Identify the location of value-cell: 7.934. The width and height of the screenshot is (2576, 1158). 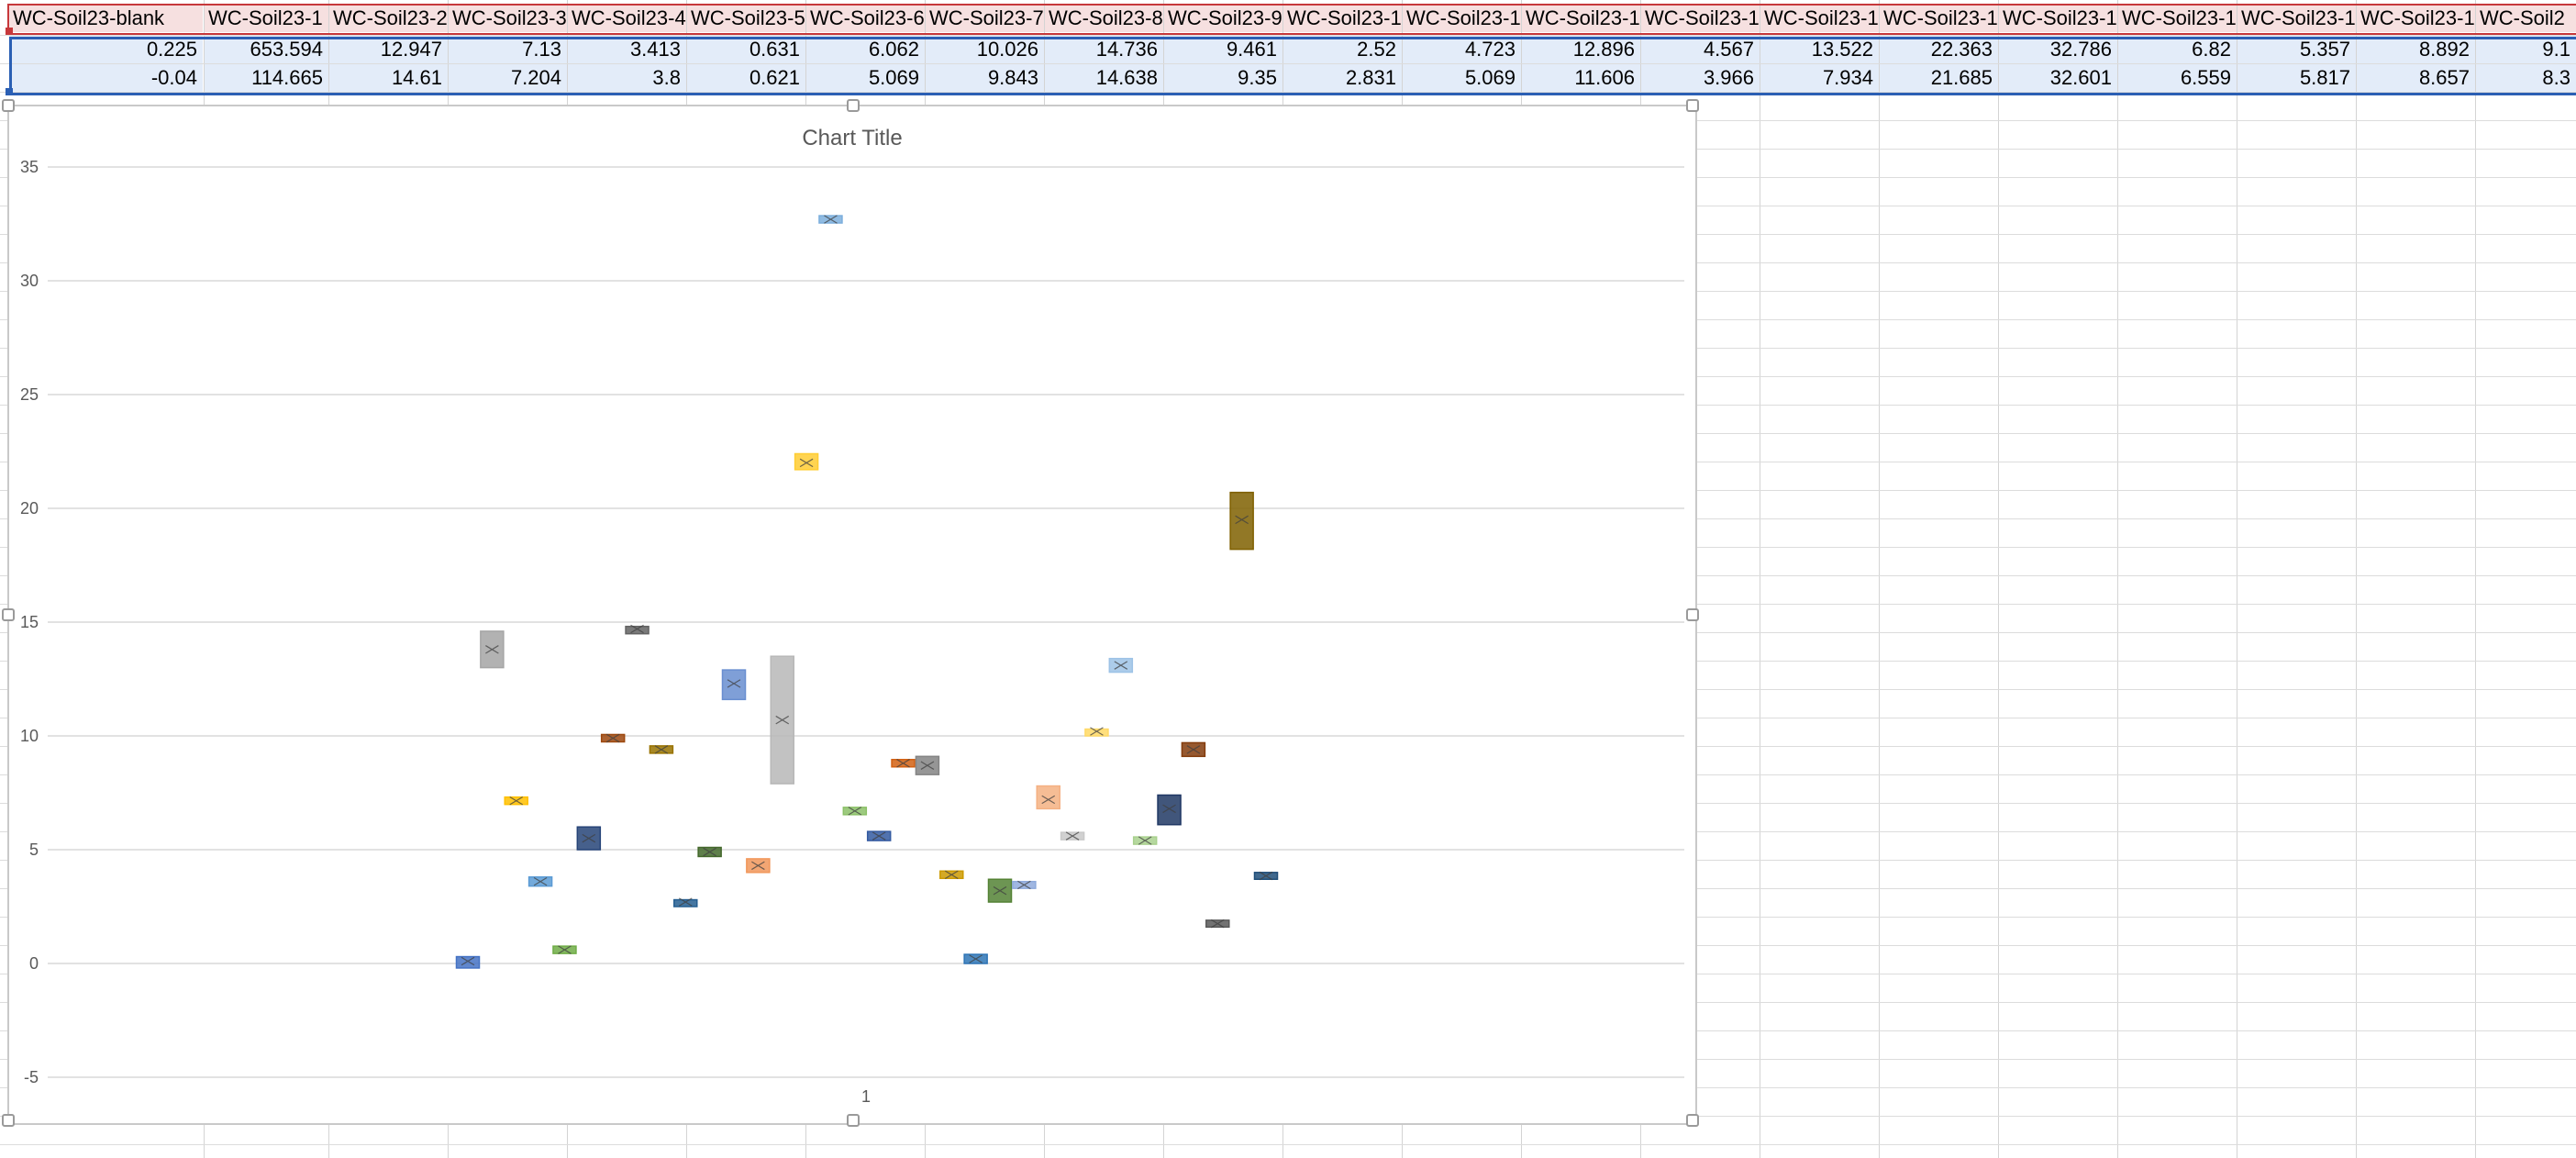
(1819, 78).